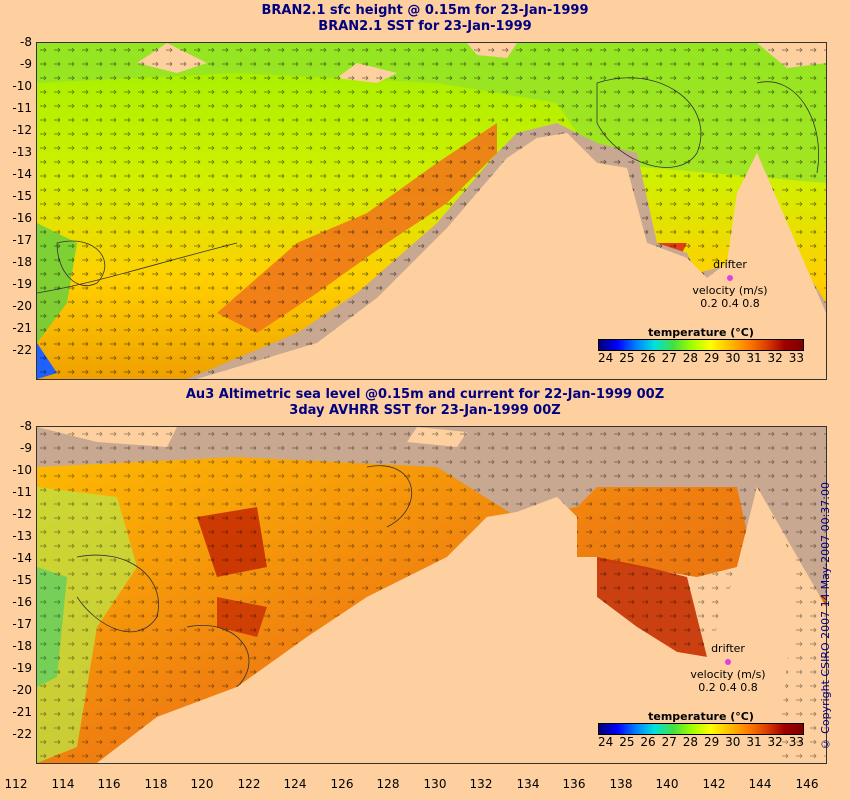 The image size is (850, 800). I want to click on bottom-lat-tick: -9, so click(26, 448).